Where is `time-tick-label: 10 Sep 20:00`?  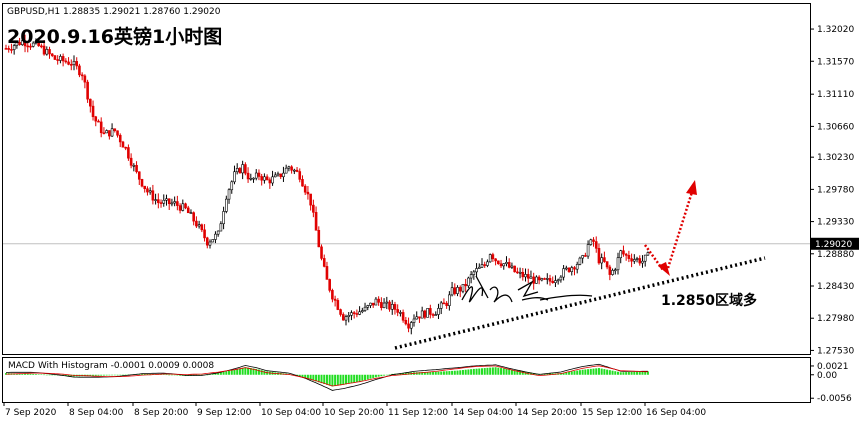
time-tick-label: 10 Sep 20:00 is located at coordinates (354, 413).